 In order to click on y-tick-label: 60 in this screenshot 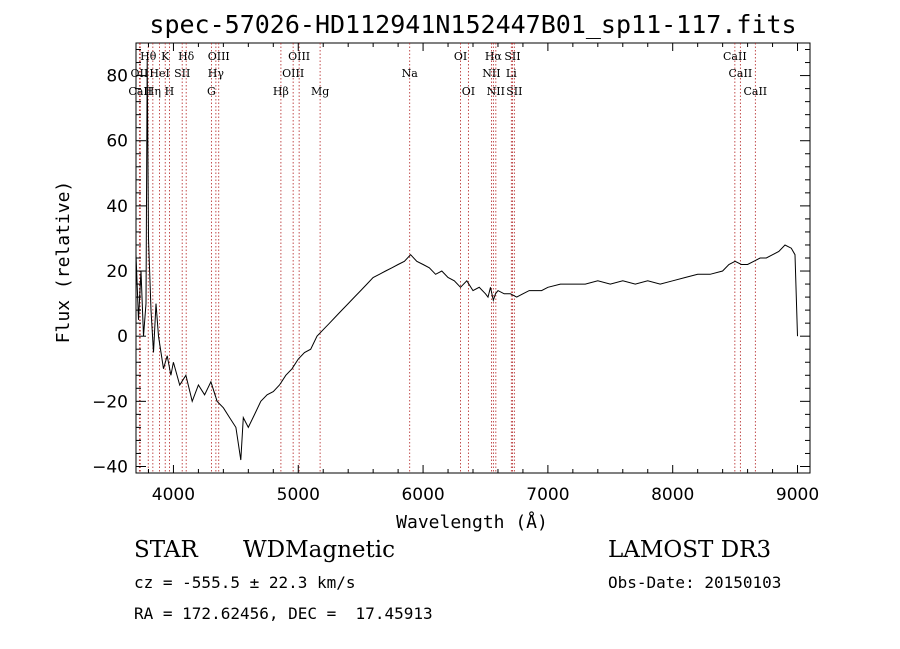, I will do `click(117, 142)`.